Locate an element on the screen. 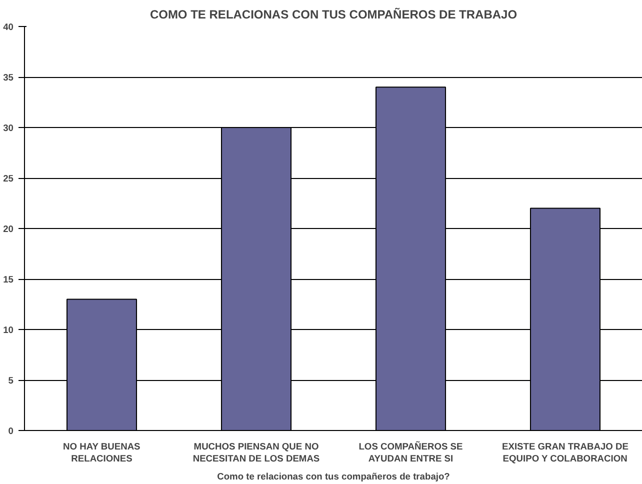 Image resolution: width=642 pixels, height=484 pixels. y-tick-label: 0 is located at coordinates (11, 431).